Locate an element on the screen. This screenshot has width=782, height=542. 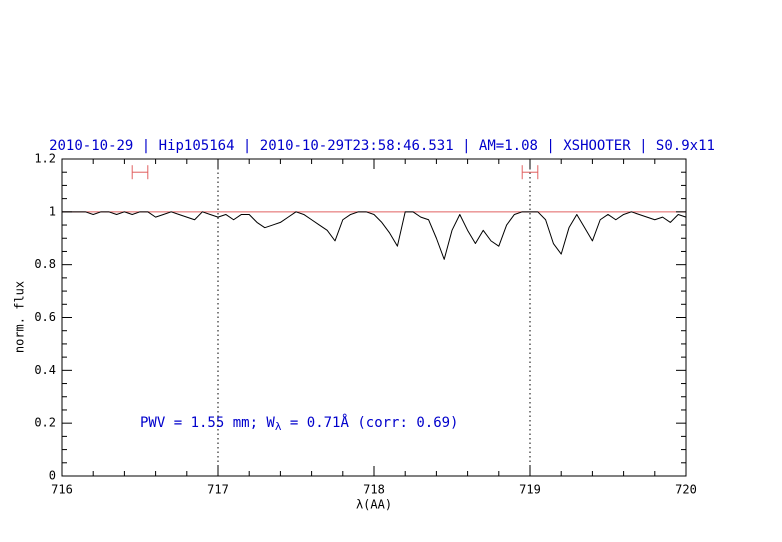
annotation-part: = 0.71Å (corr: 0.69) is located at coordinates (369, 422).